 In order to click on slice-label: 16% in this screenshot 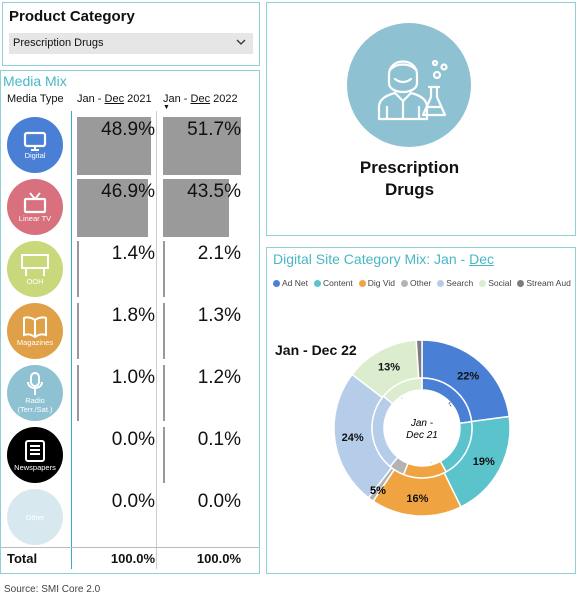, I will do `click(417, 499)`.